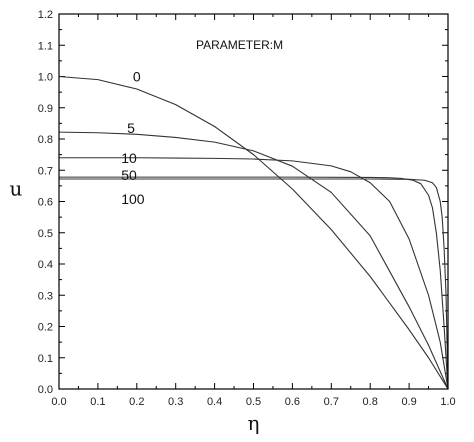 The height and width of the screenshot is (442, 474). I want to click on x-tick-label: 0.1, so click(97, 402).